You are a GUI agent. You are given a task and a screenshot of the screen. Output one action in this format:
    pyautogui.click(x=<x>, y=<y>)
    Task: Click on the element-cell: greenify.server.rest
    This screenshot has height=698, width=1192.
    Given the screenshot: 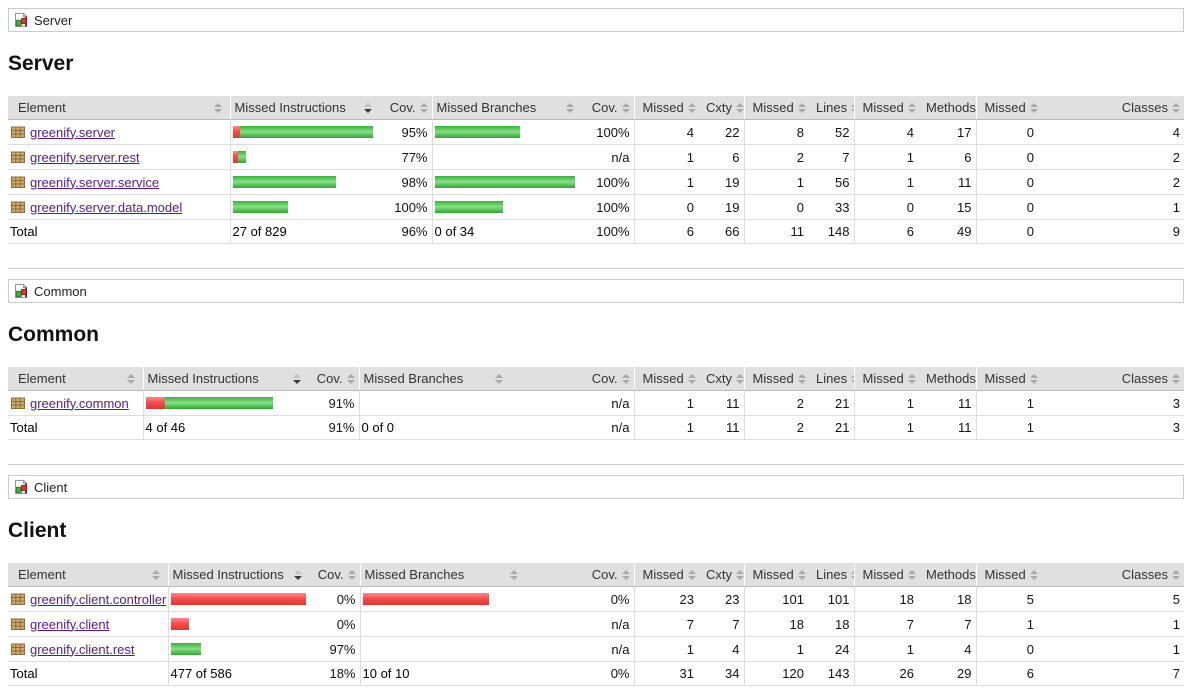 What is the action you would take?
    pyautogui.click(x=119, y=157)
    